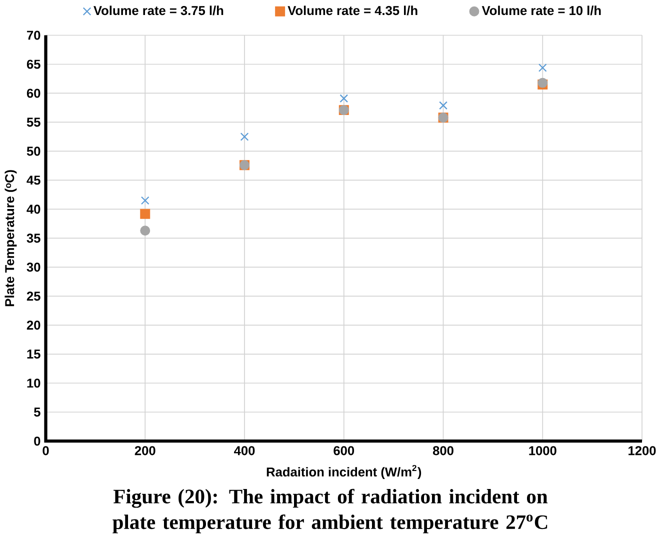  Describe the element at coordinates (37, 441) in the screenshot. I see `y-tick-label: 0` at that location.